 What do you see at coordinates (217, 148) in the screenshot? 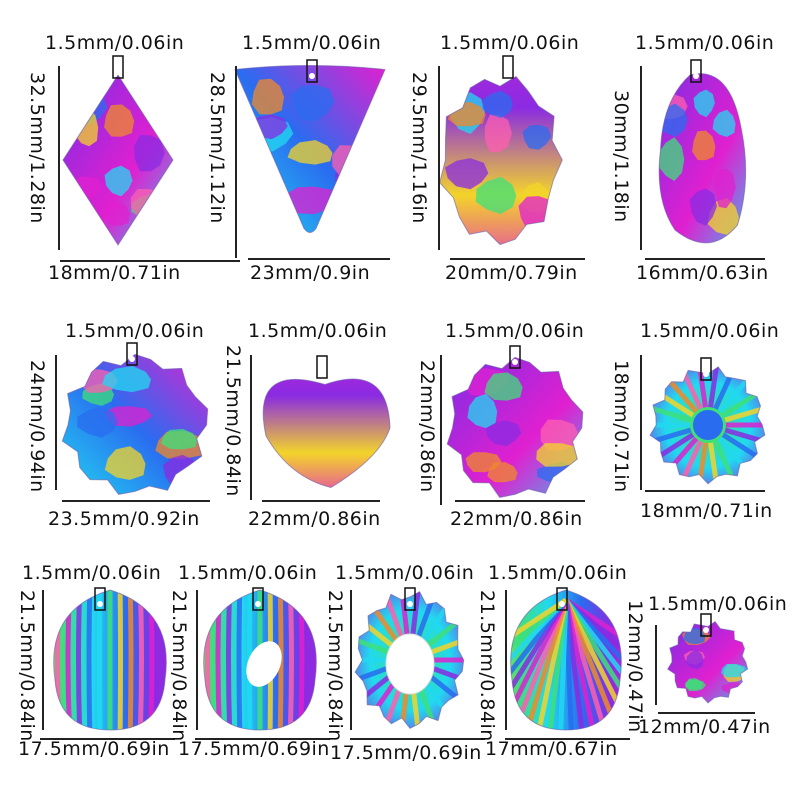
I see `height-label: 28.5mm/1.12in` at bounding box center [217, 148].